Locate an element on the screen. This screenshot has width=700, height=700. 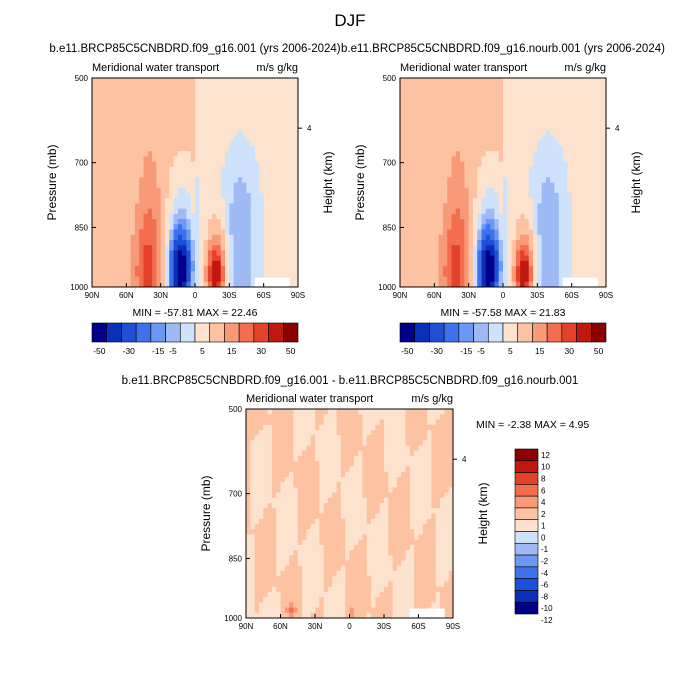
y-tick-label: 1000 is located at coordinates (387, 287).